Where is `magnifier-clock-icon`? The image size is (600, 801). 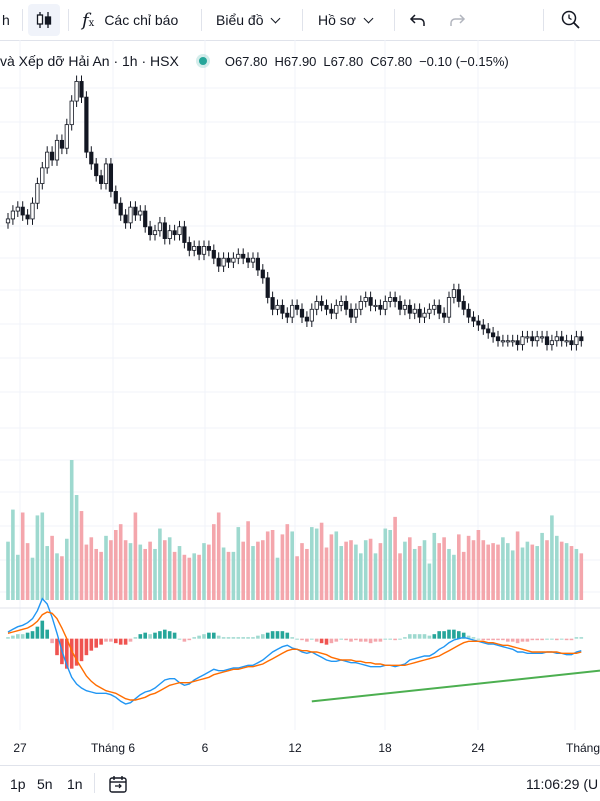 magnifier-clock-icon is located at coordinates (570, 19).